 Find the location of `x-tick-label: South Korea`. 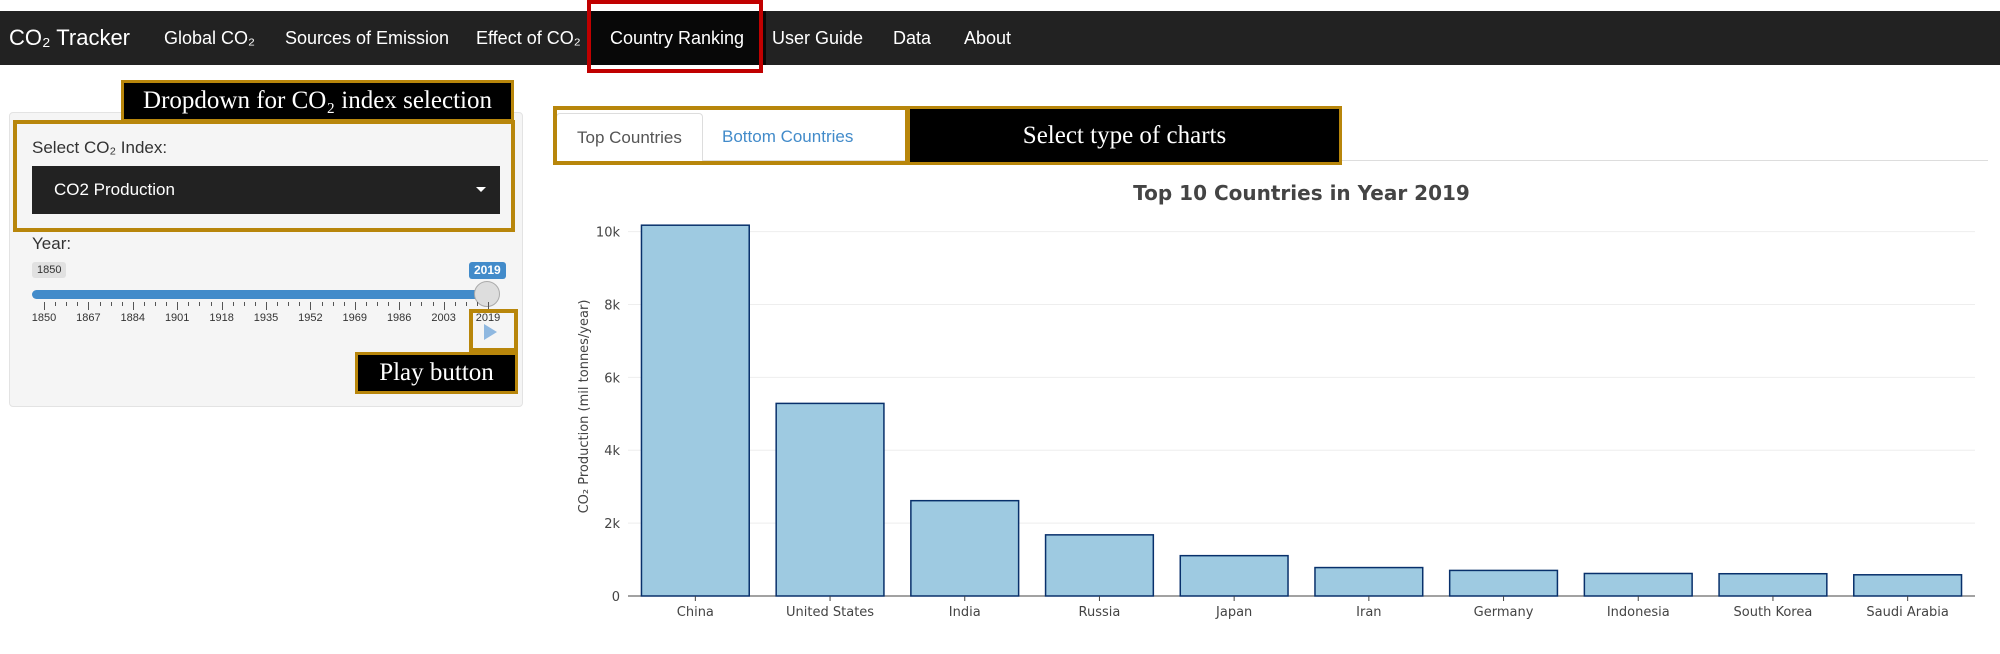

x-tick-label: South Korea is located at coordinates (1773, 612).